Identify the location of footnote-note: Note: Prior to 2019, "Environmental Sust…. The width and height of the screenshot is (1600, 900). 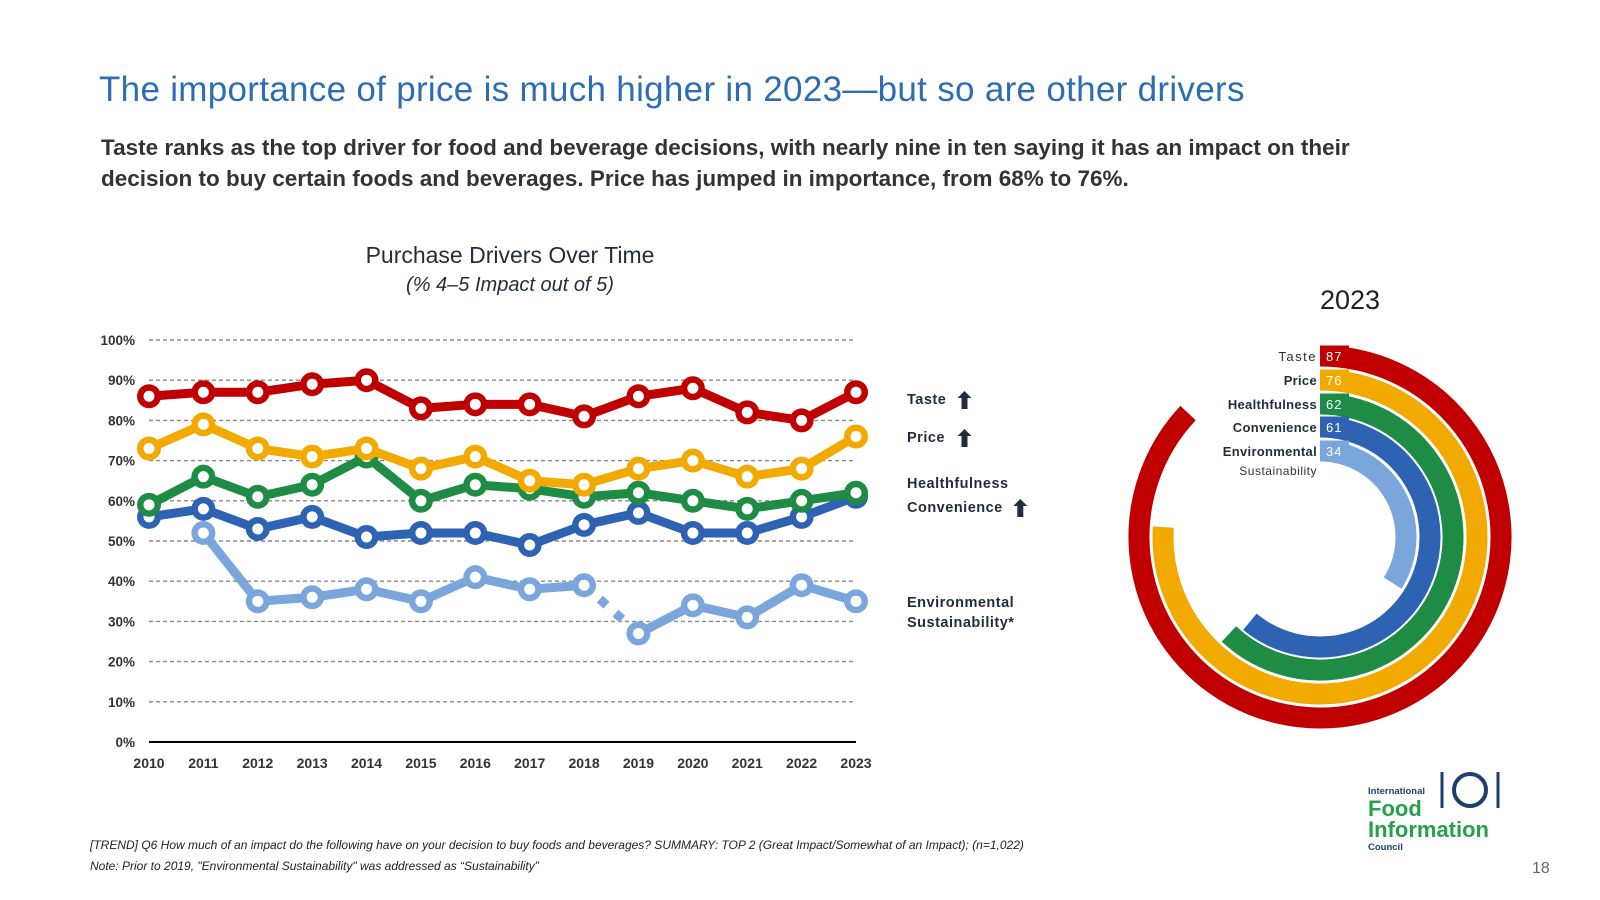
(314, 866).